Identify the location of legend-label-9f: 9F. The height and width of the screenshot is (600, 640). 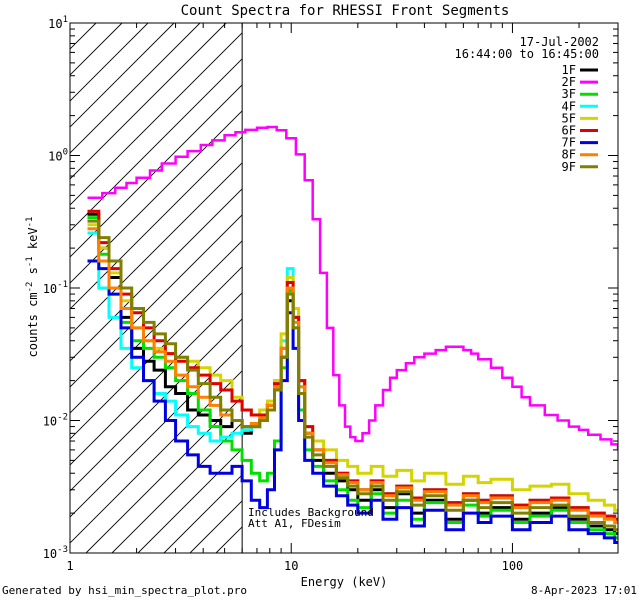
(569, 167).